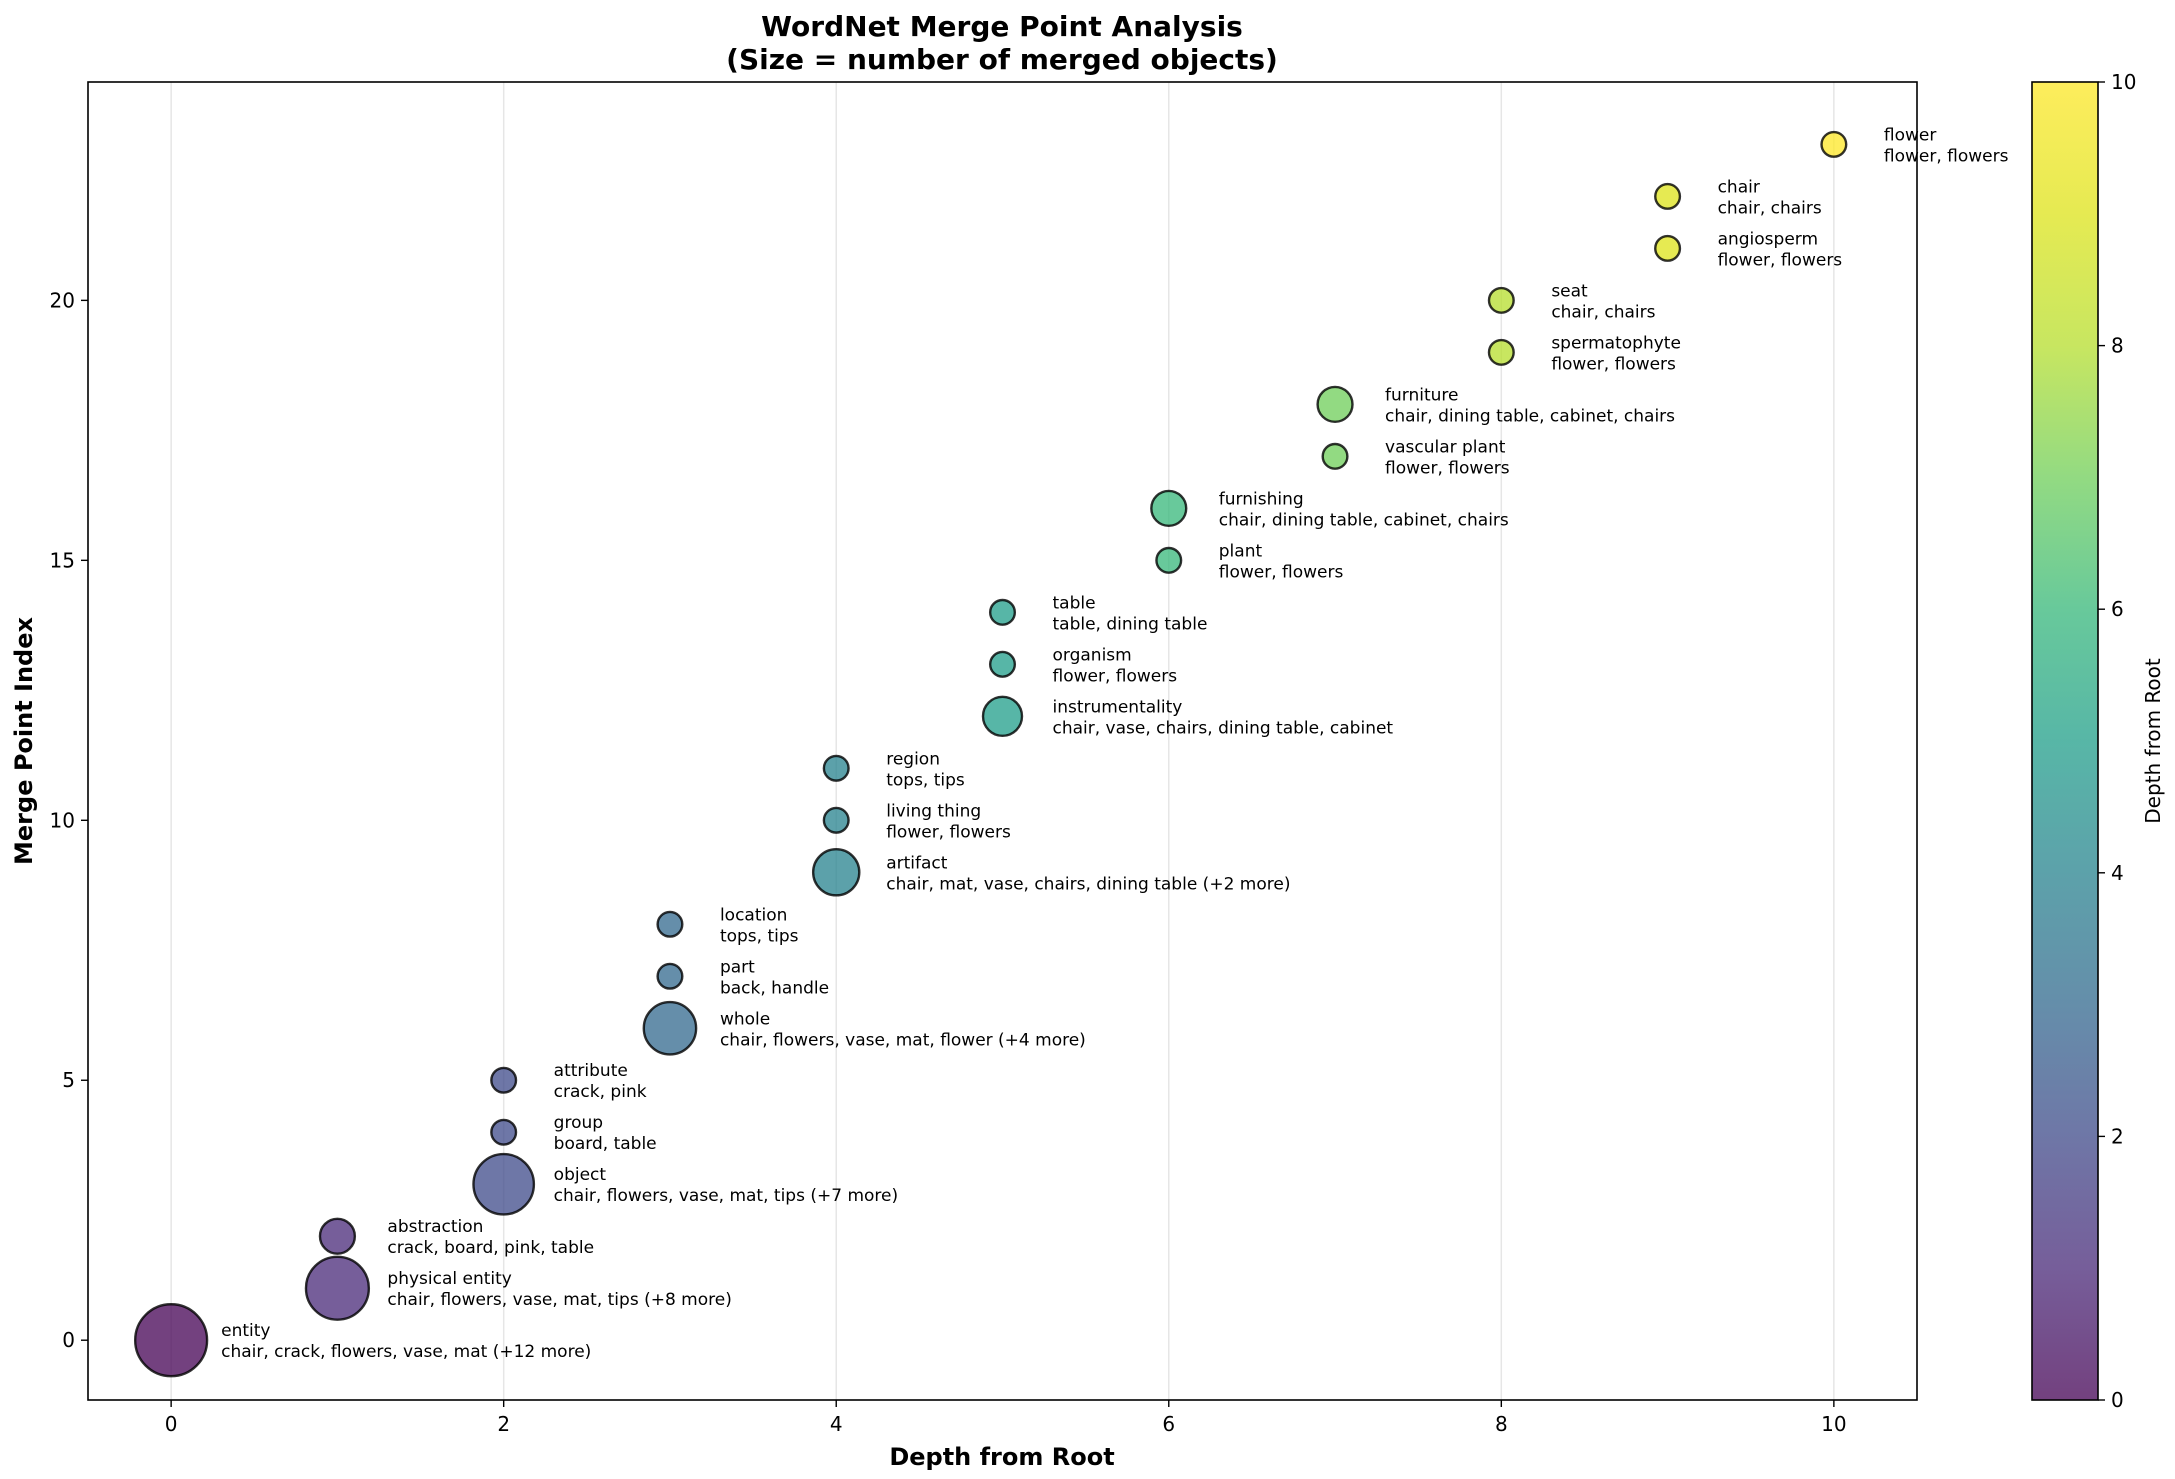 This screenshot has height=1479, width=2175. Describe the element at coordinates (62, 560) in the screenshot. I see `y-tick-label: 15` at that location.